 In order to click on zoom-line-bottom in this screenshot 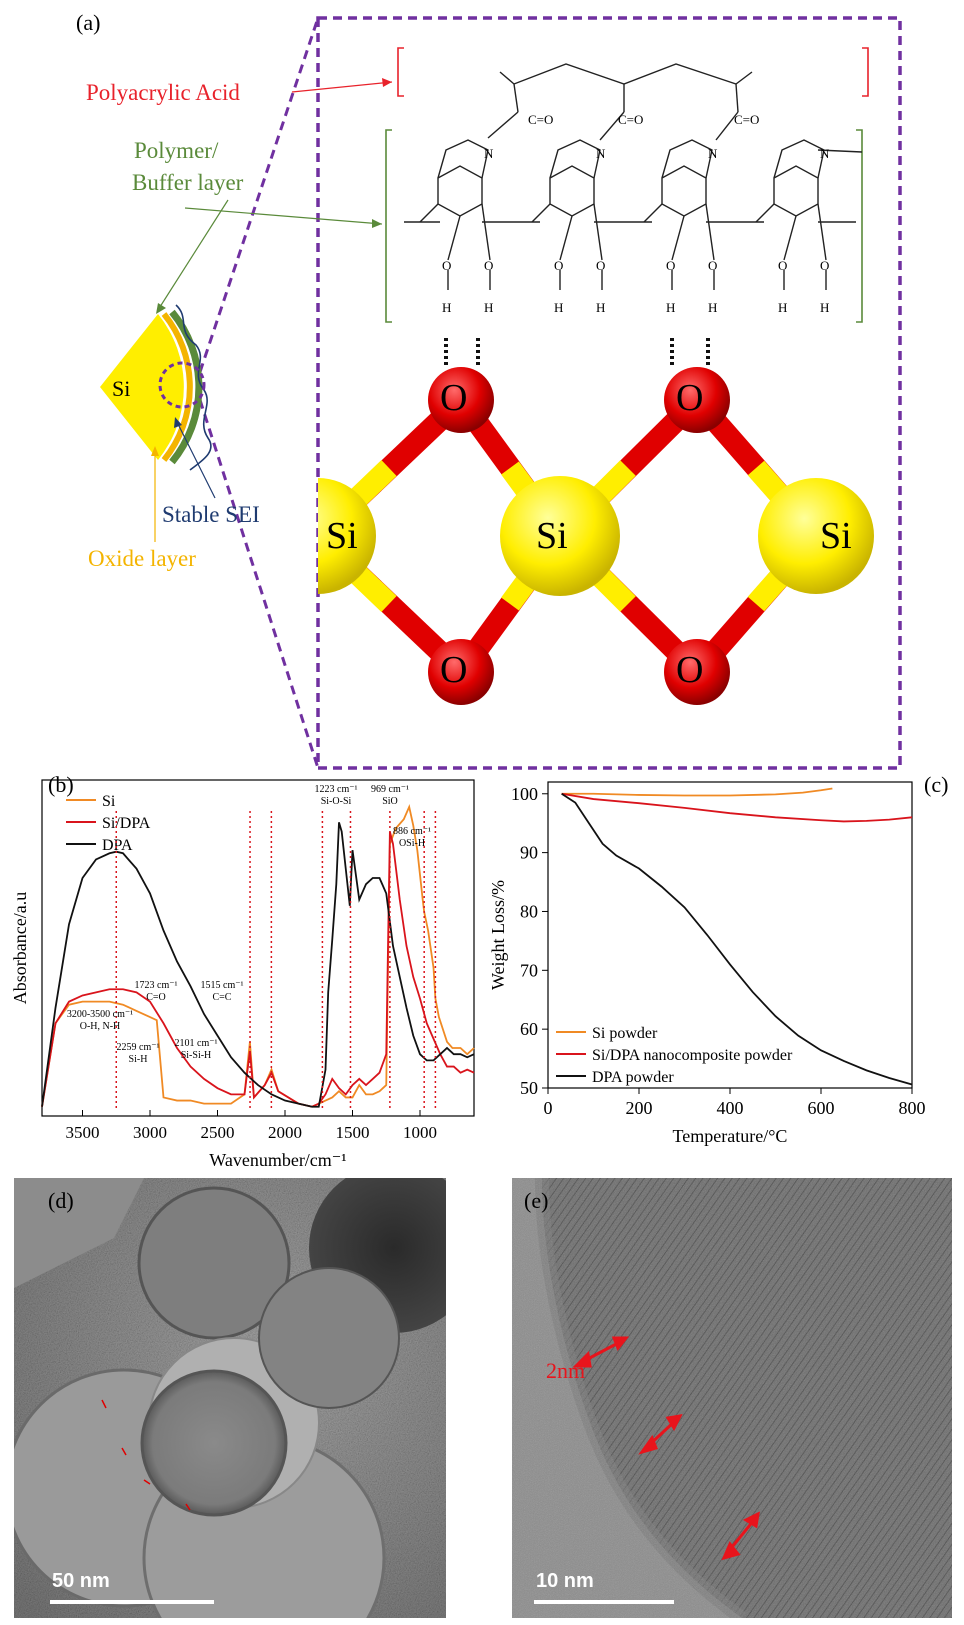, I will do `click(259, 584)`.